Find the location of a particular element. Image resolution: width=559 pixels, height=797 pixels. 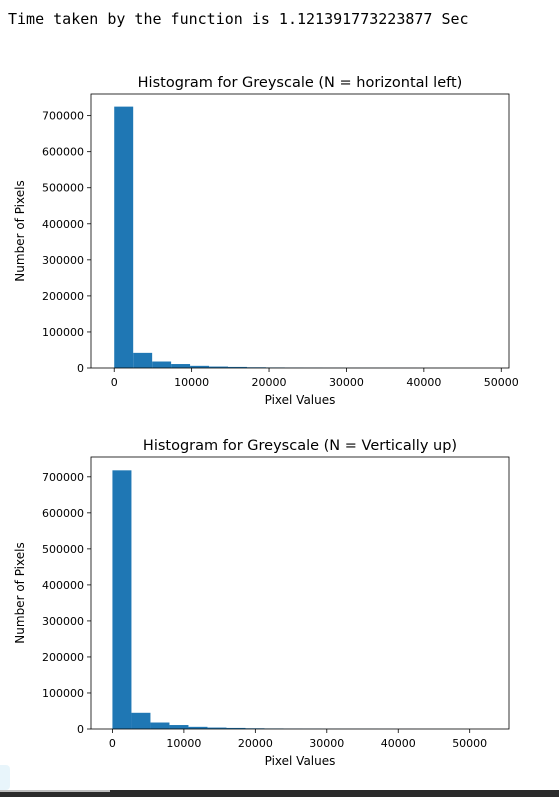

scroll-handle is located at coordinates (5, 777).